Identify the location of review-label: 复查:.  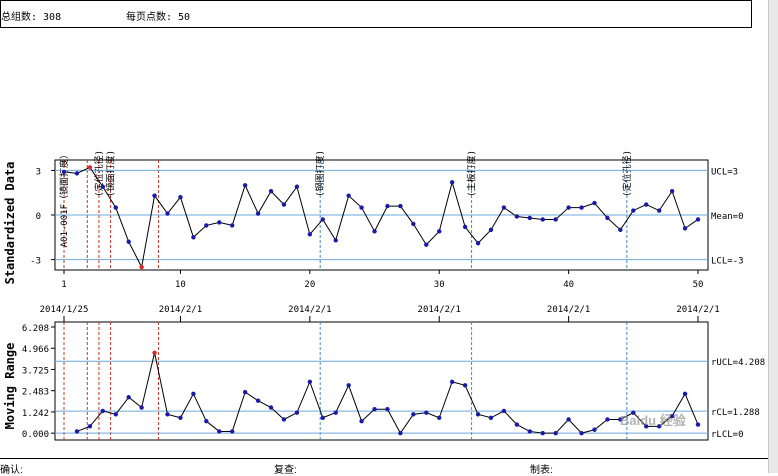
(285, 470).